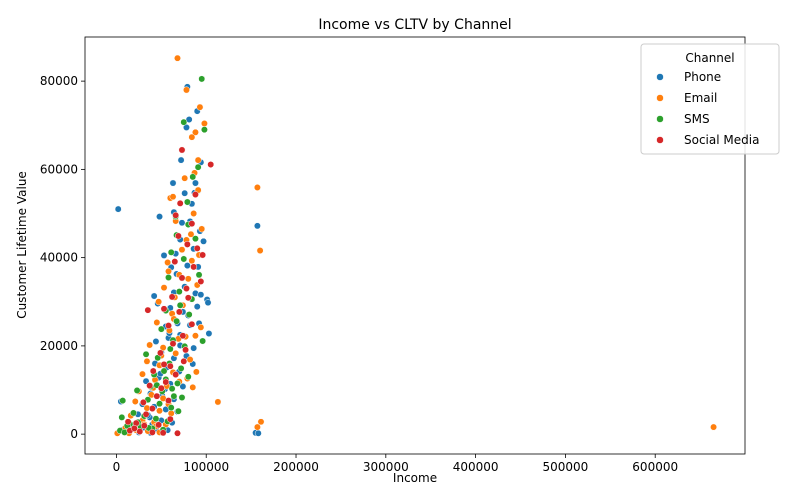  Describe the element at coordinates (702, 77) in the screenshot. I see `legend-label: Phone` at that location.